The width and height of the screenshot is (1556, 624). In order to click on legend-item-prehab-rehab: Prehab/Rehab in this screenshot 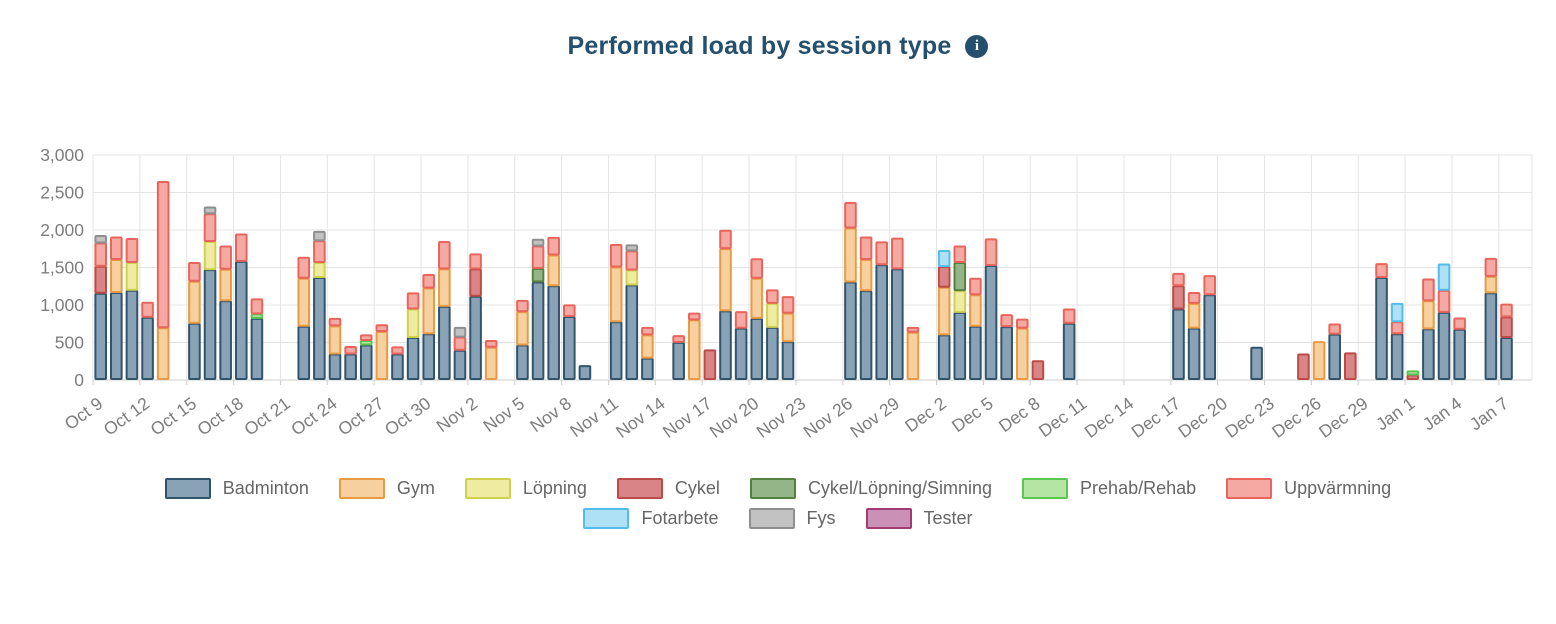, I will do `click(1109, 488)`.